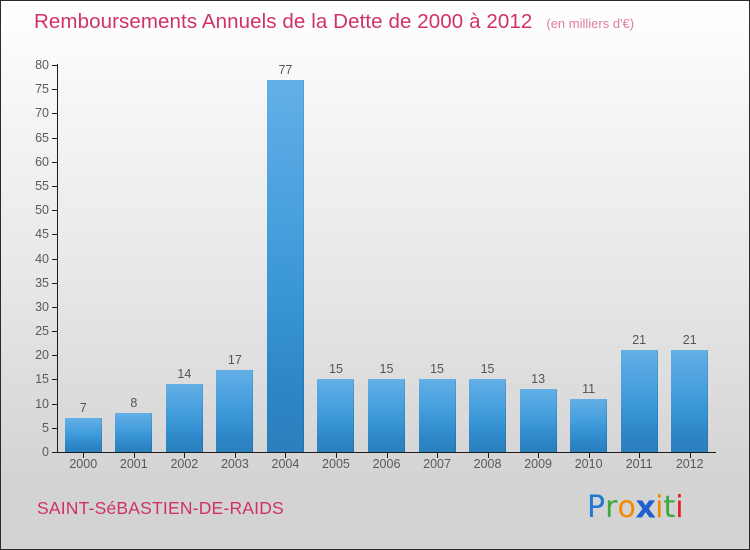 This screenshot has height=550, width=750. Describe the element at coordinates (336, 369) in the screenshot. I see `bar-value-label-2005: 15` at that location.